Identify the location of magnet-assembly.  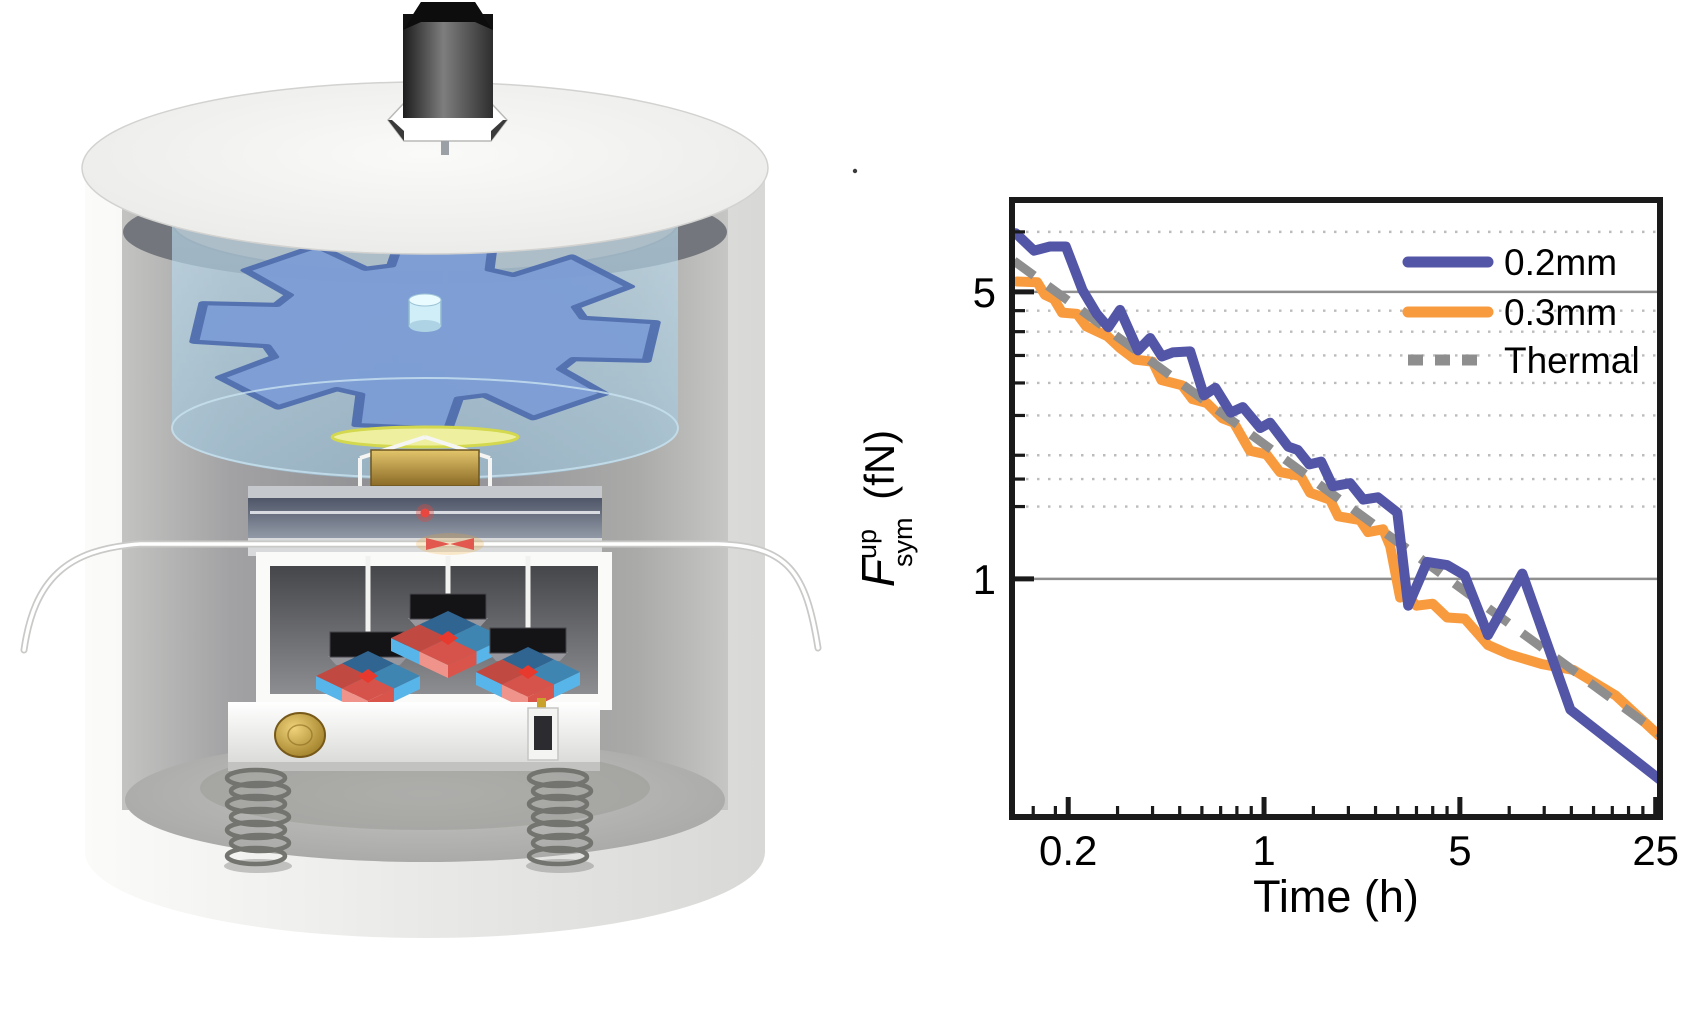
(528, 633).